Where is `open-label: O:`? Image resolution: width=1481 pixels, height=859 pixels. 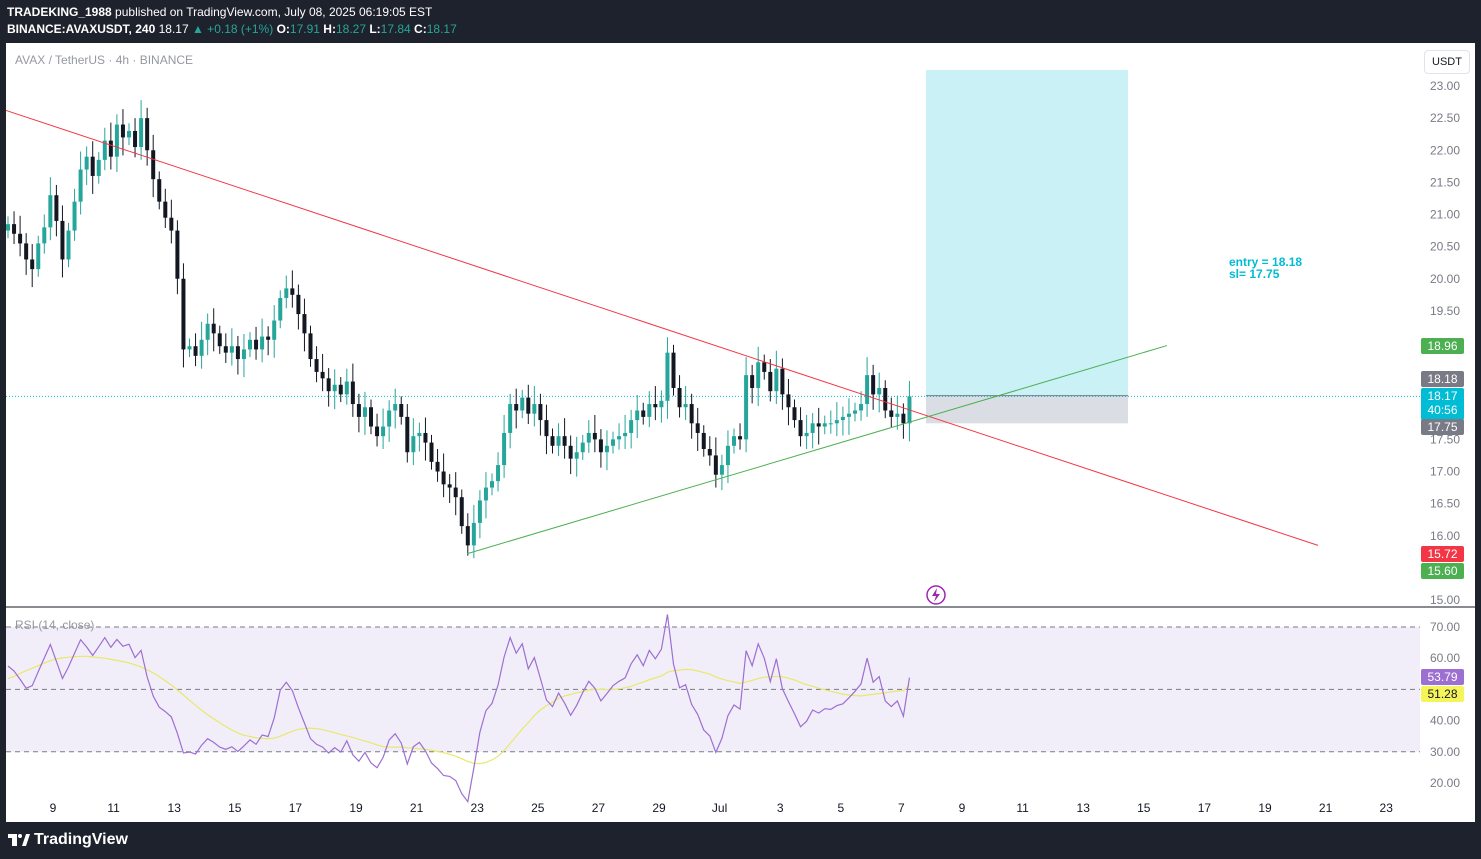
open-label: O: is located at coordinates (283, 29).